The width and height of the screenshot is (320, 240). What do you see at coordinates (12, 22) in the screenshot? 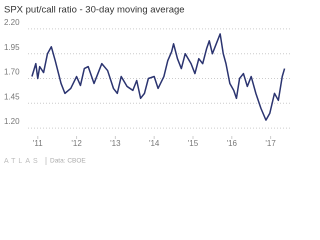
I see `y-tick-label: 2.20` at bounding box center [12, 22].